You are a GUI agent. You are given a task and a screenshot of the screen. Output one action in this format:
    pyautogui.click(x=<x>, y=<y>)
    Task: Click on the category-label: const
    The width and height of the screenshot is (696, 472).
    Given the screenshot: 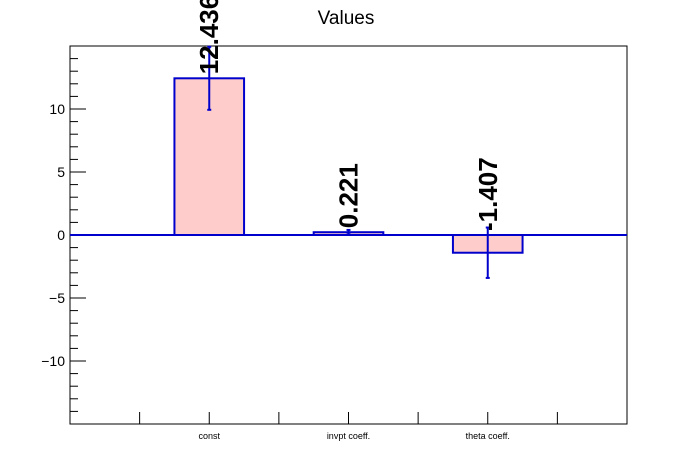 What is the action you would take?
    pyautogui.click(x=209, y=436)
    